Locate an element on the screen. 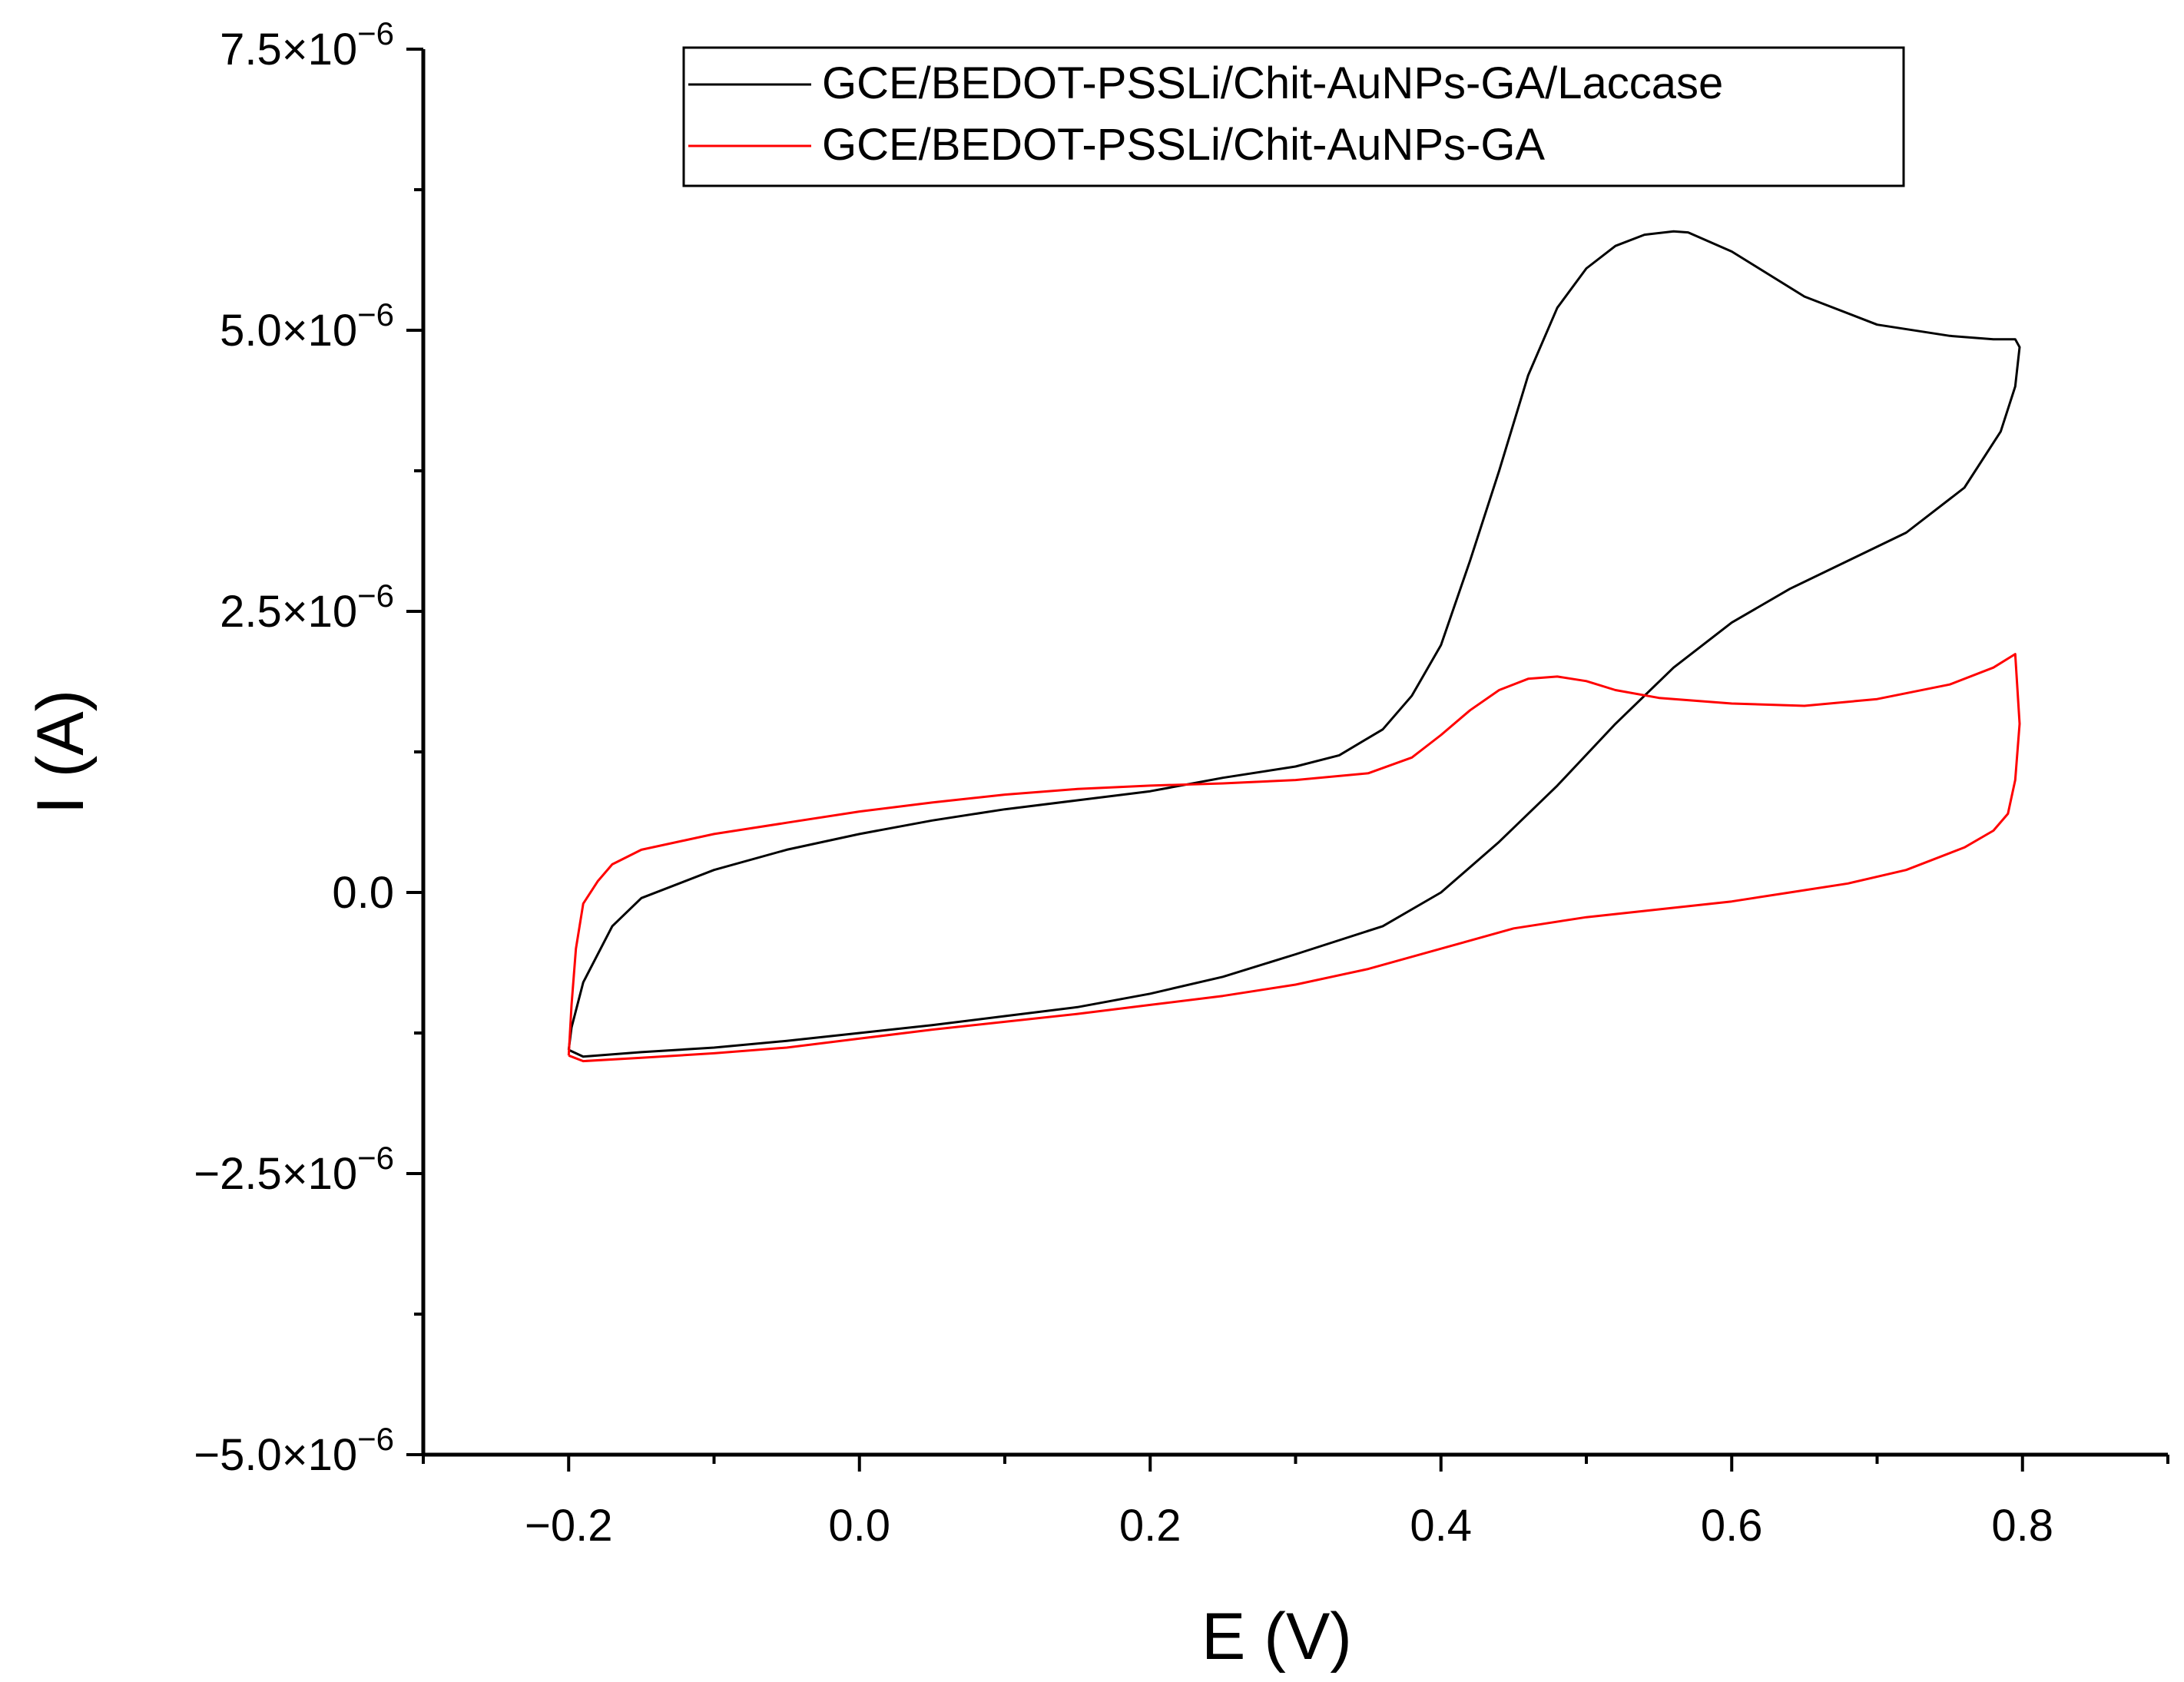 Image resolution: width=2184 pixels, height=1682 pixels. y-tick-label: 2.5×10⁻⁶ is located at coordinates (307, 607).